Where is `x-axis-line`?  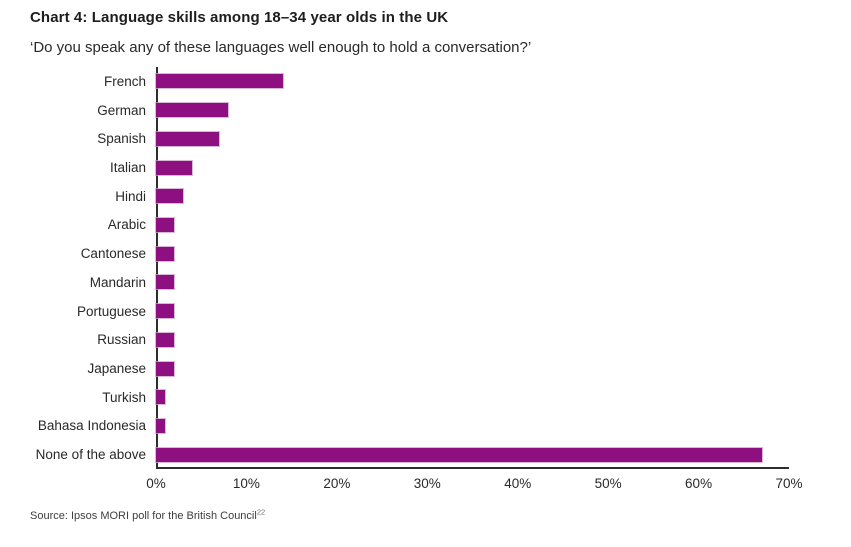 x-axis-line is located at coordinates (472, 468).